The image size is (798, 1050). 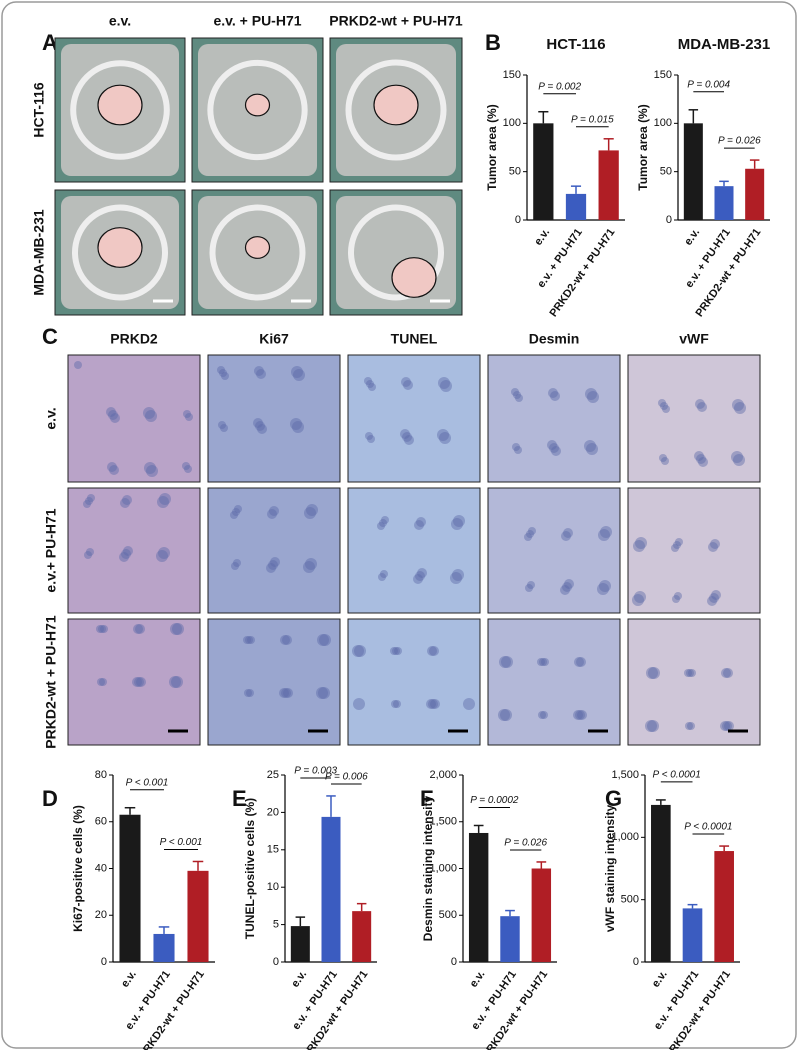 What do you see at coordinates (39, 252) in the screenshot?
I see `row-label: MDA-MB-231` at bounding box center [39, 252].